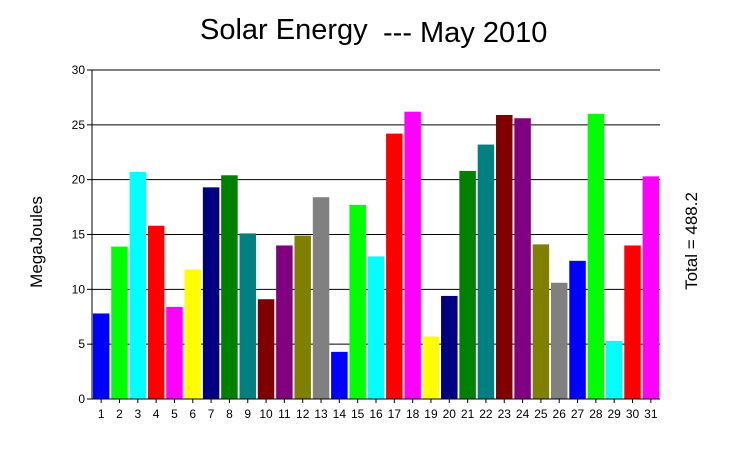 This screenshot has width=735, height=449. I want to click on x-tick-label: 19, so click(431, 414).